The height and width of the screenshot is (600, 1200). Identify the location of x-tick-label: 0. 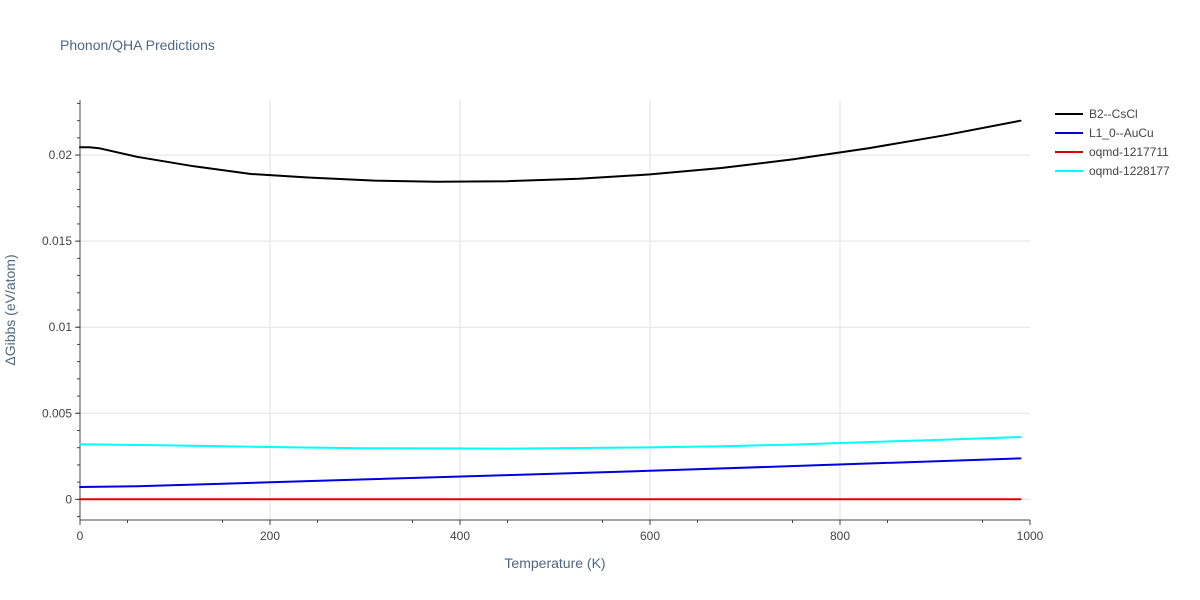
(80, 536).